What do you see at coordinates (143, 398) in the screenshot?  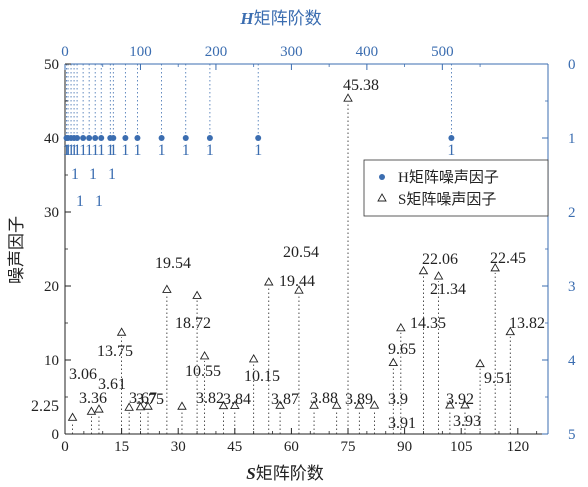 I see `s-value-label: 3.67` at bounding box center [143, 398].